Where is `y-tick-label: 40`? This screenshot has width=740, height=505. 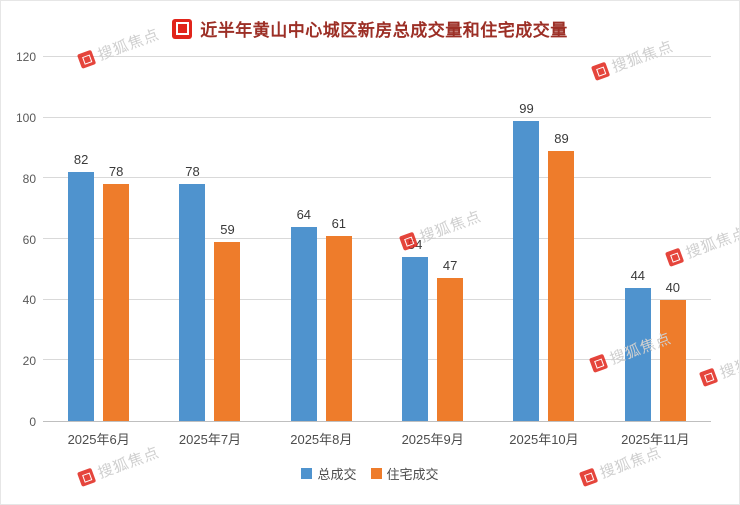
y-tick-label: 40 is located at coordinates (29, 300).